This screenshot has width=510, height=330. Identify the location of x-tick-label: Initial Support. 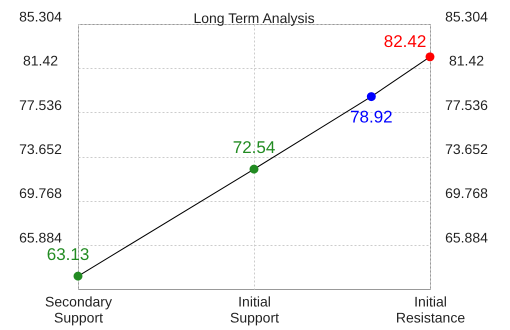
(255, 310).